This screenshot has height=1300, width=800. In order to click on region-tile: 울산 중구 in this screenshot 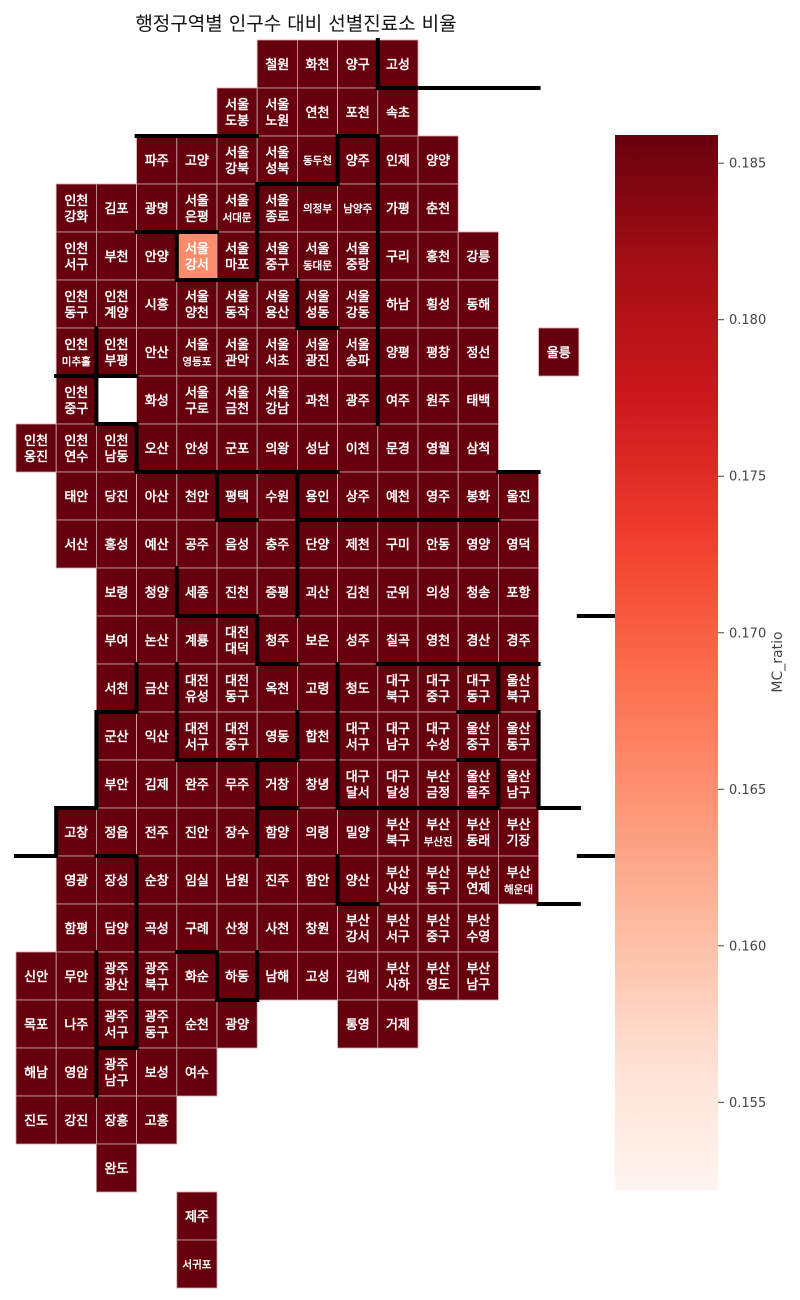, I will do `click(478, 736)`.